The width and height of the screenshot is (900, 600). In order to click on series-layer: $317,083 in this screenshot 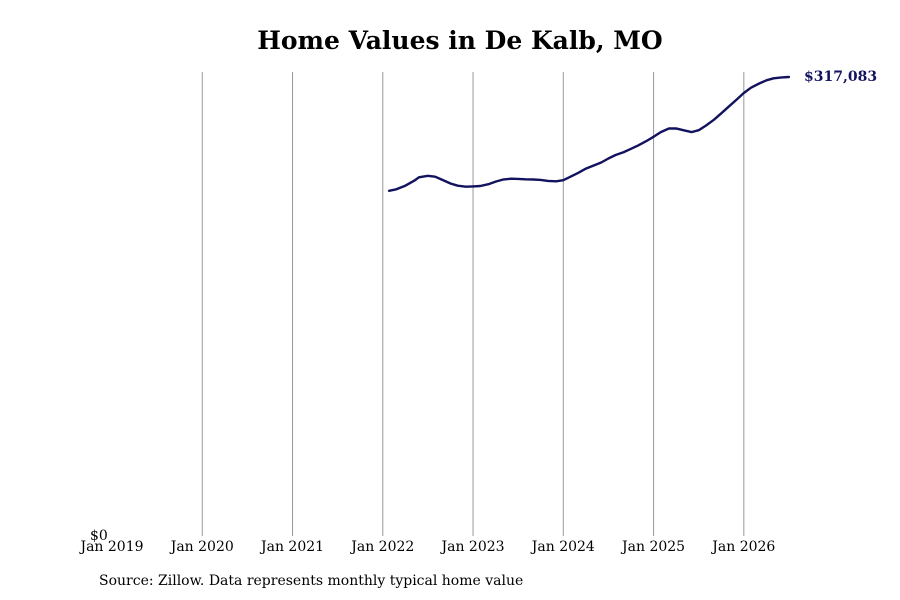, I will do `click(632, 130)`.